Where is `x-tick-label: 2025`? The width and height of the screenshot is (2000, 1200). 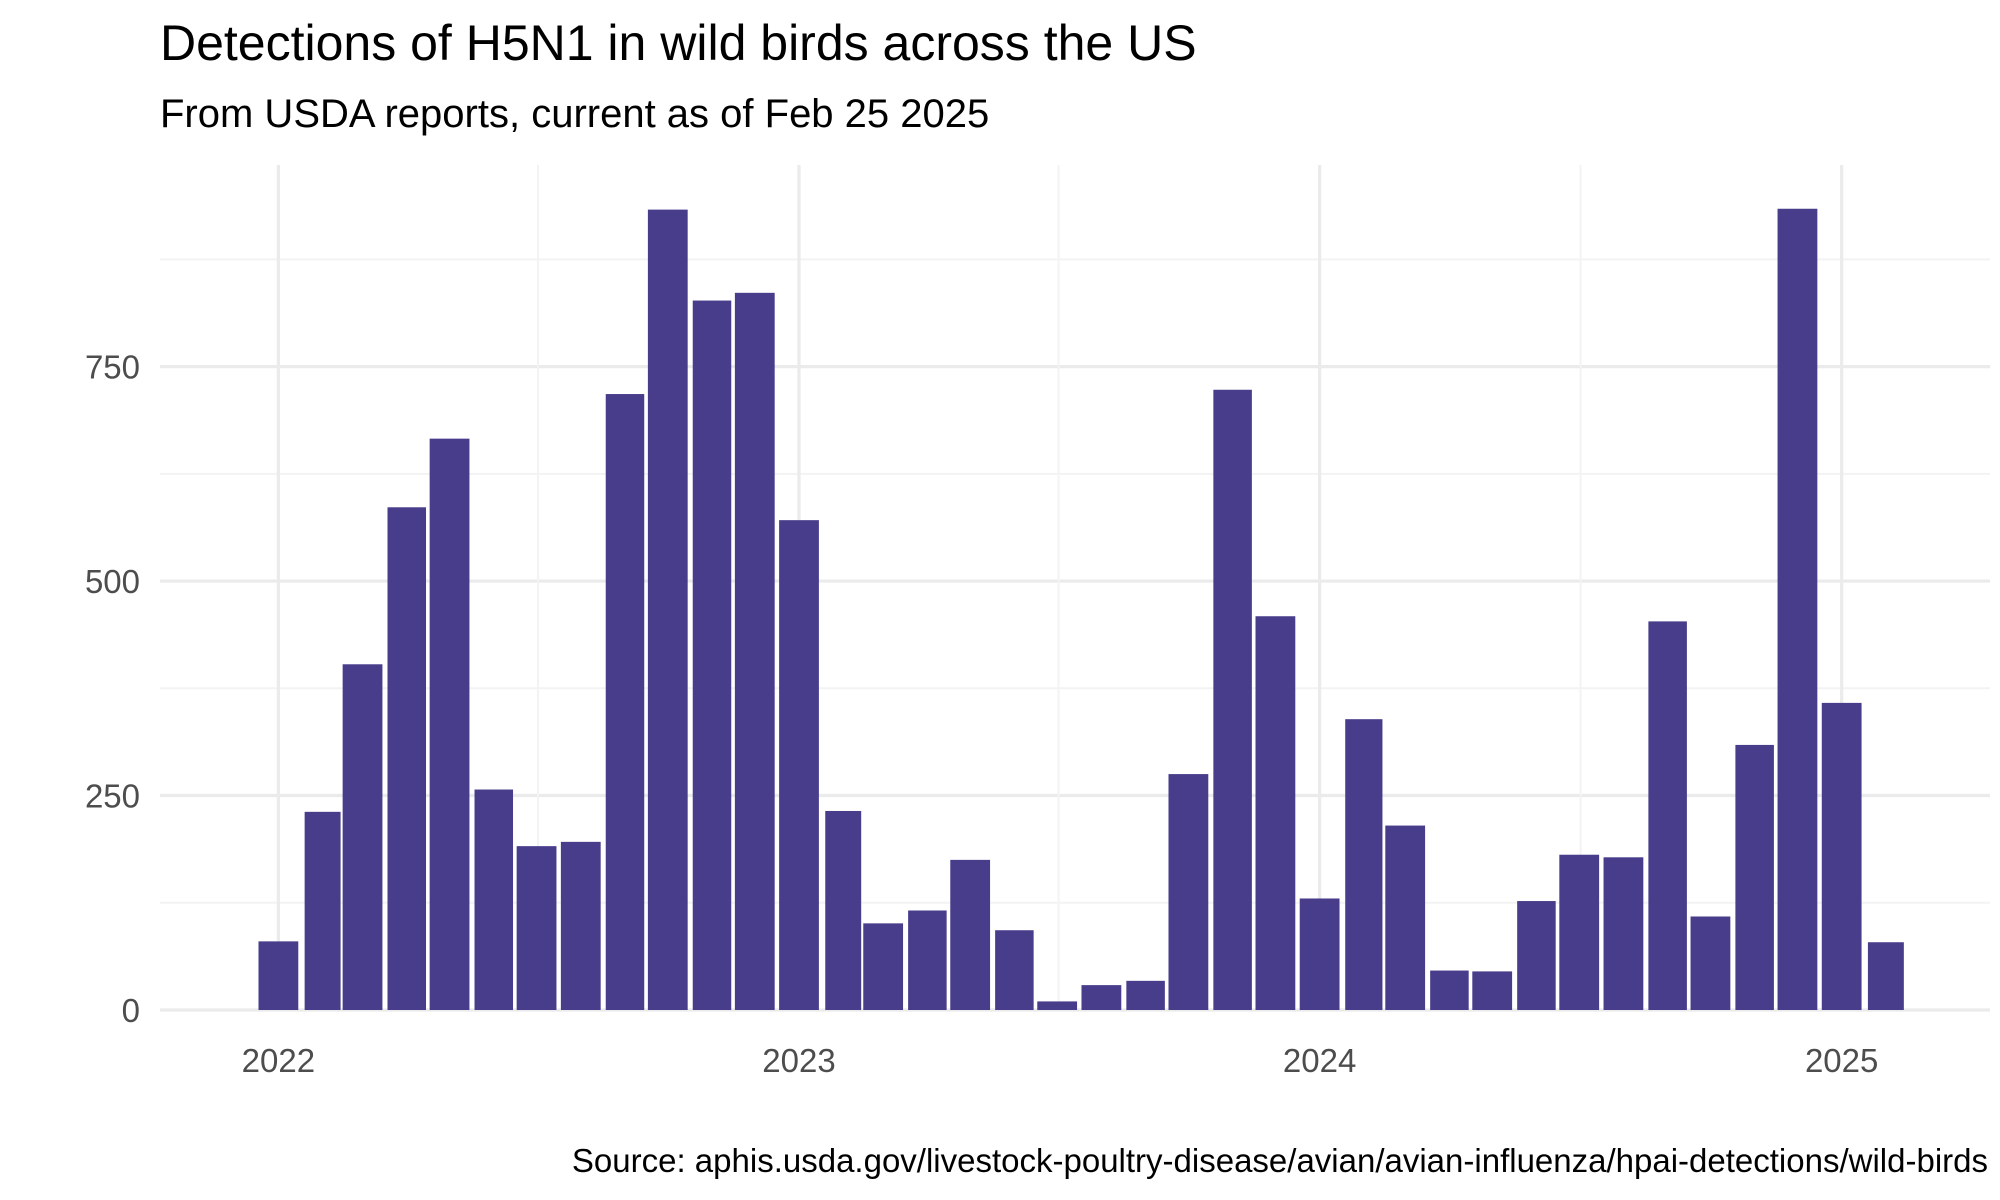 x-tick-label: 2025 is located at coordinates (1841, 1060).